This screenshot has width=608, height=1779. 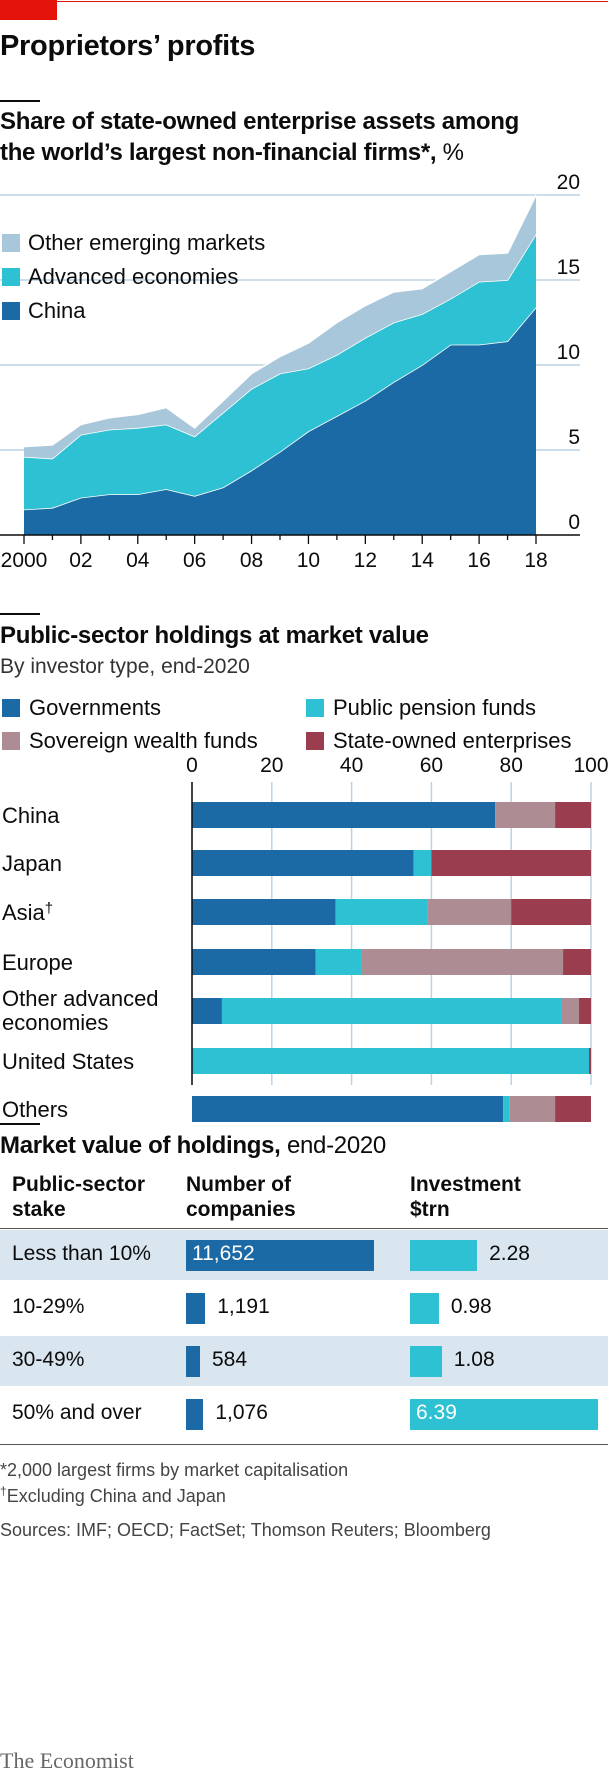 I want to click on stake-label: 30-49%, so click(x=48, y=1359).